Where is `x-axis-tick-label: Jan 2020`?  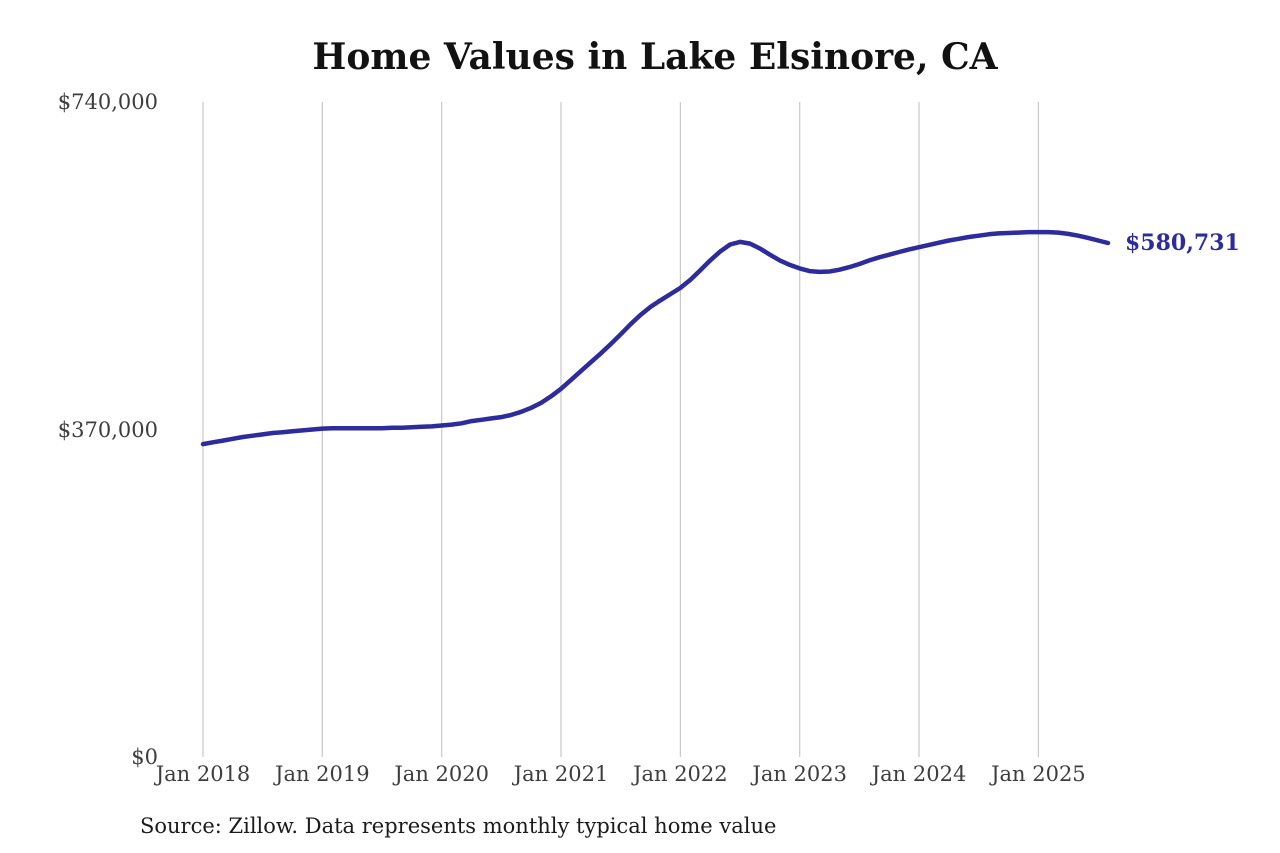 x-axis-tick-label: Jan 2020 is located at coordinates (441, 774).